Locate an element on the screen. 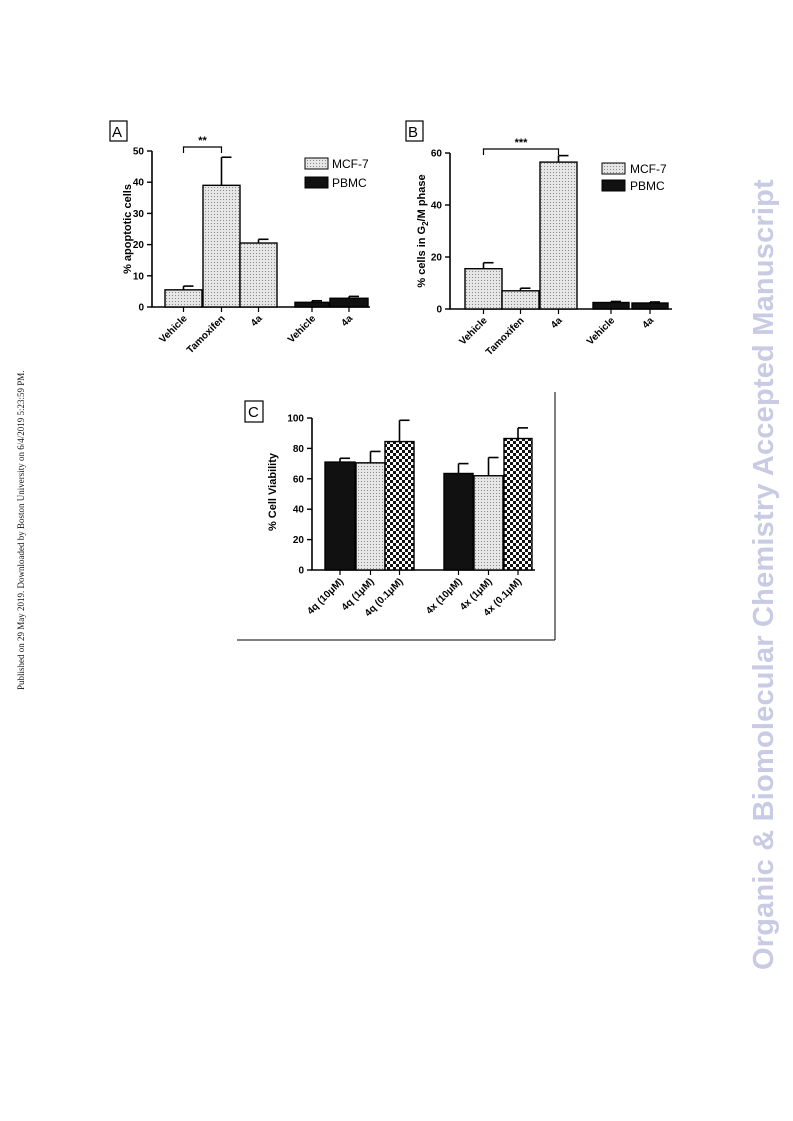 The height and width of the screenshot is (1121, 793). significance-label: *** is located at coordinates (522, 143).